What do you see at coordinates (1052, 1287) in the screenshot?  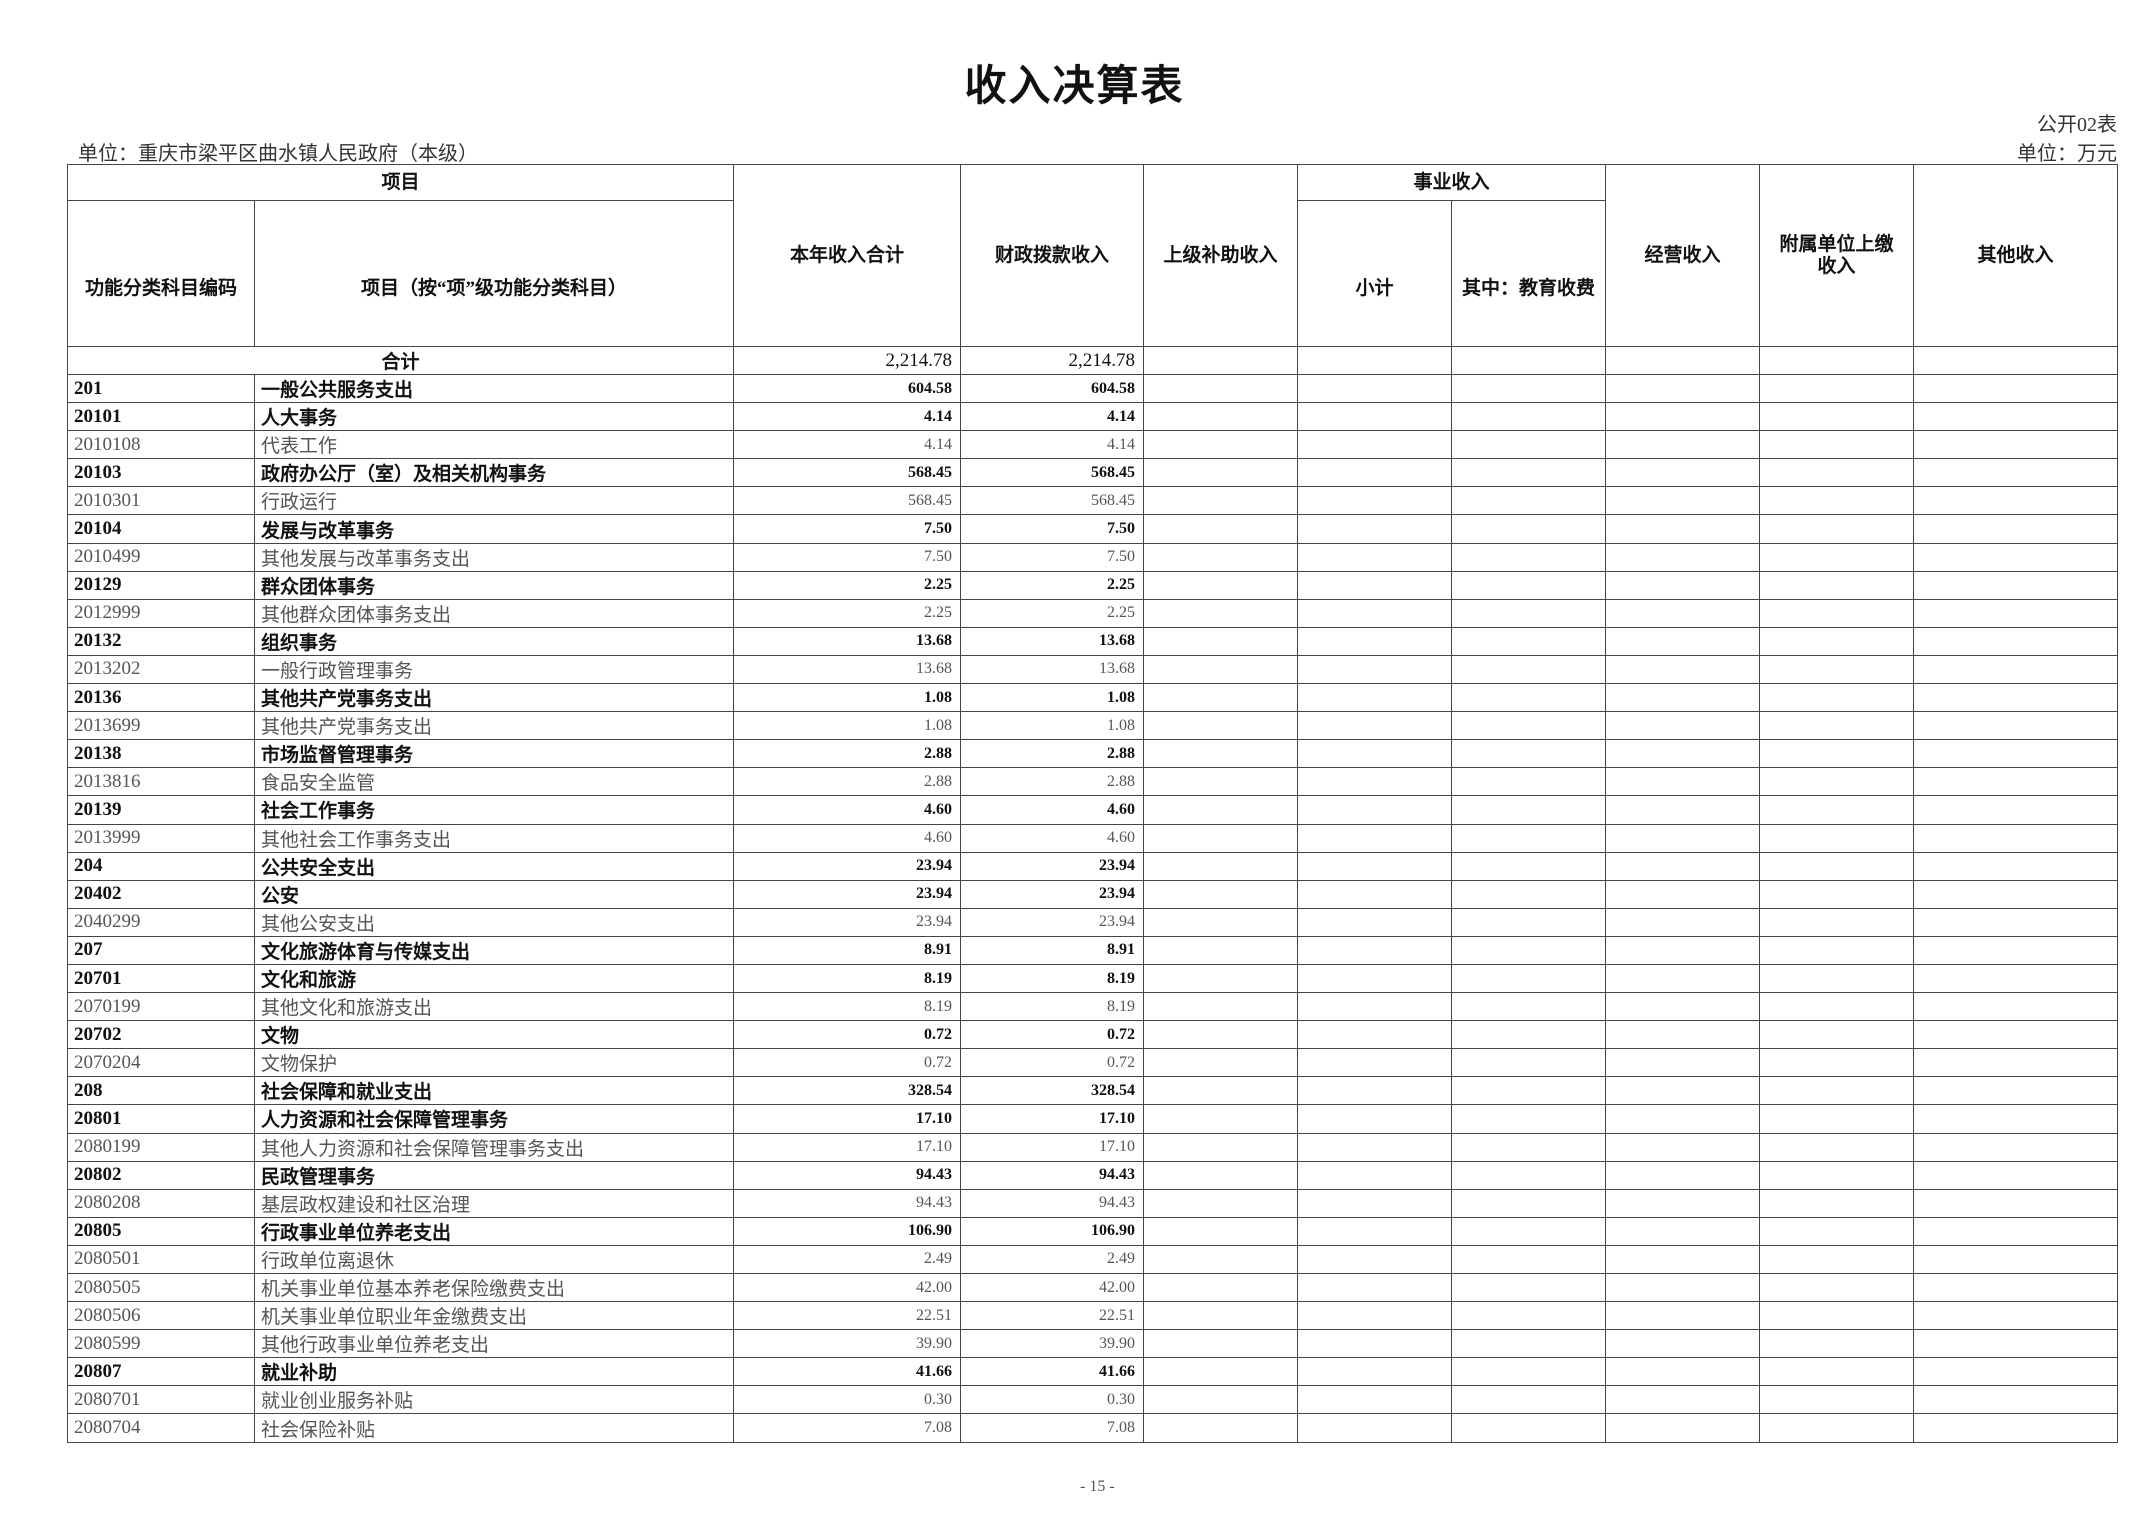 I see `row-fiscal: 42.00` at bounding box center [1052, 1287].